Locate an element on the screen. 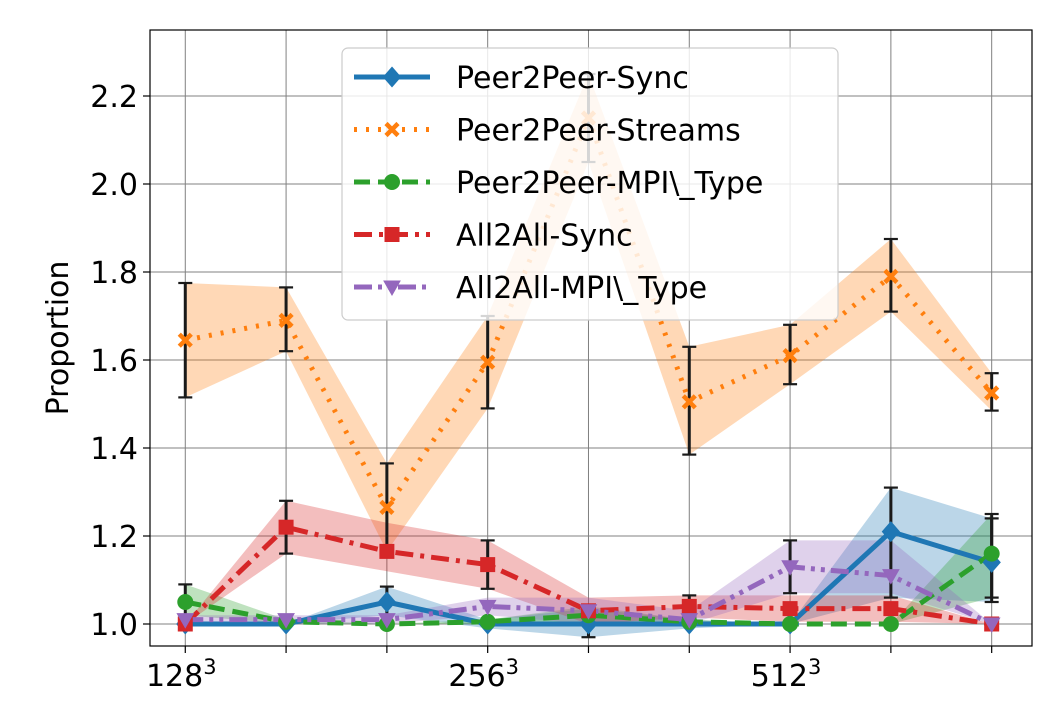 The image size is (1045, 706). y-axis-label: Proportion is located at coordinates (58, 338).